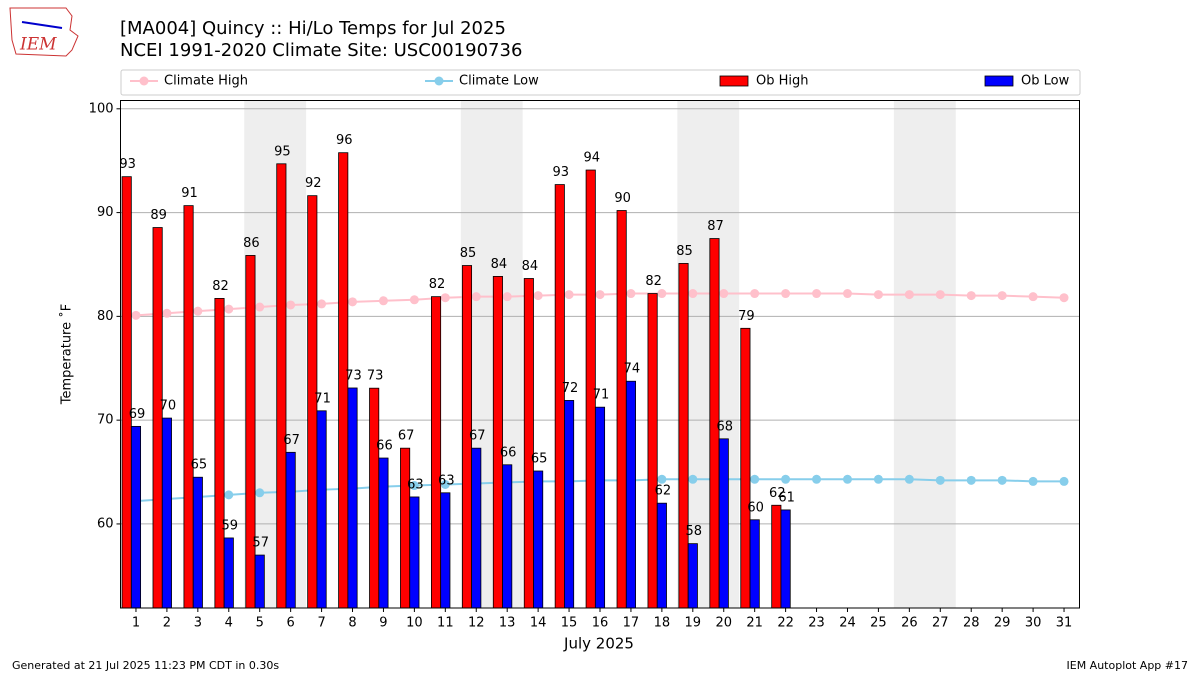 This screenshot has width=1200, height=675. What do you see at coordinates (406, 436) in the screenshot?
I see `data-label: 67` at bounding box center [406, 436].